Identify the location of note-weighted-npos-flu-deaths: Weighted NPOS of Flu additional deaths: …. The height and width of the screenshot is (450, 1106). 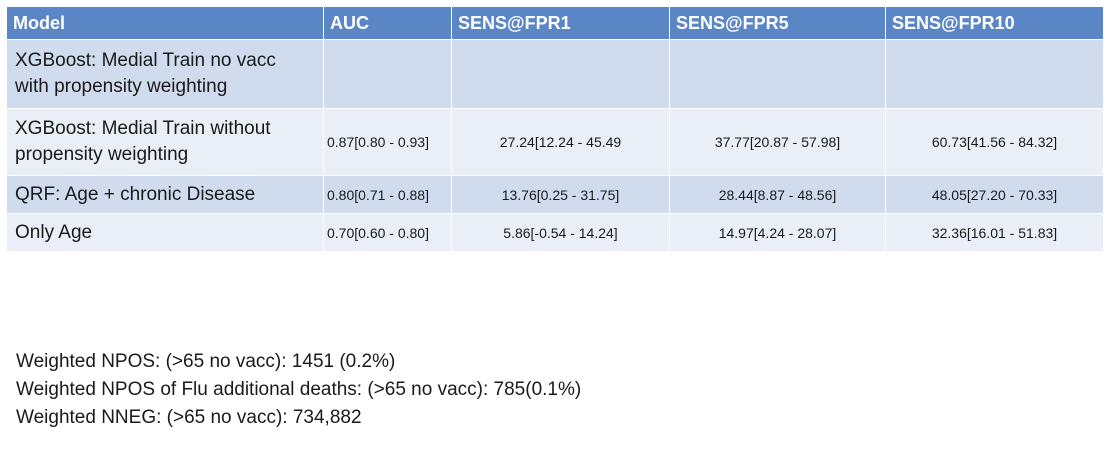
(299, 389).